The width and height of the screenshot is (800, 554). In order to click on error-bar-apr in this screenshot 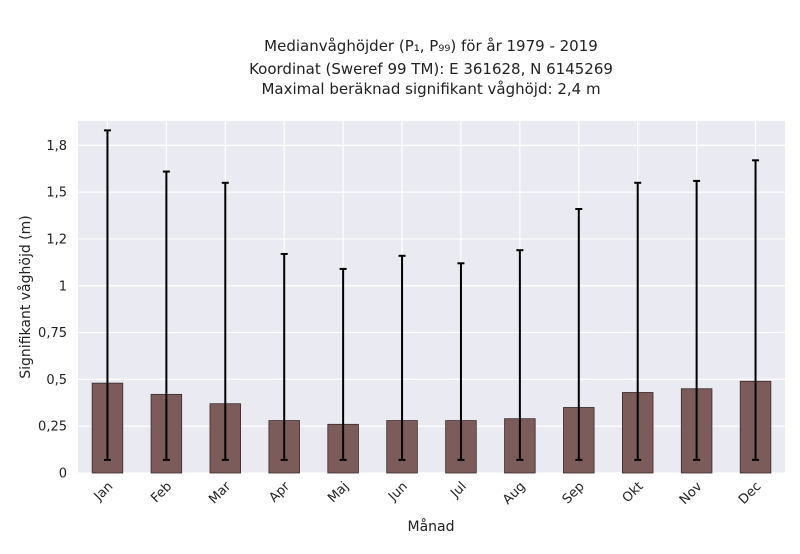, I will do `click(284, 356)`.